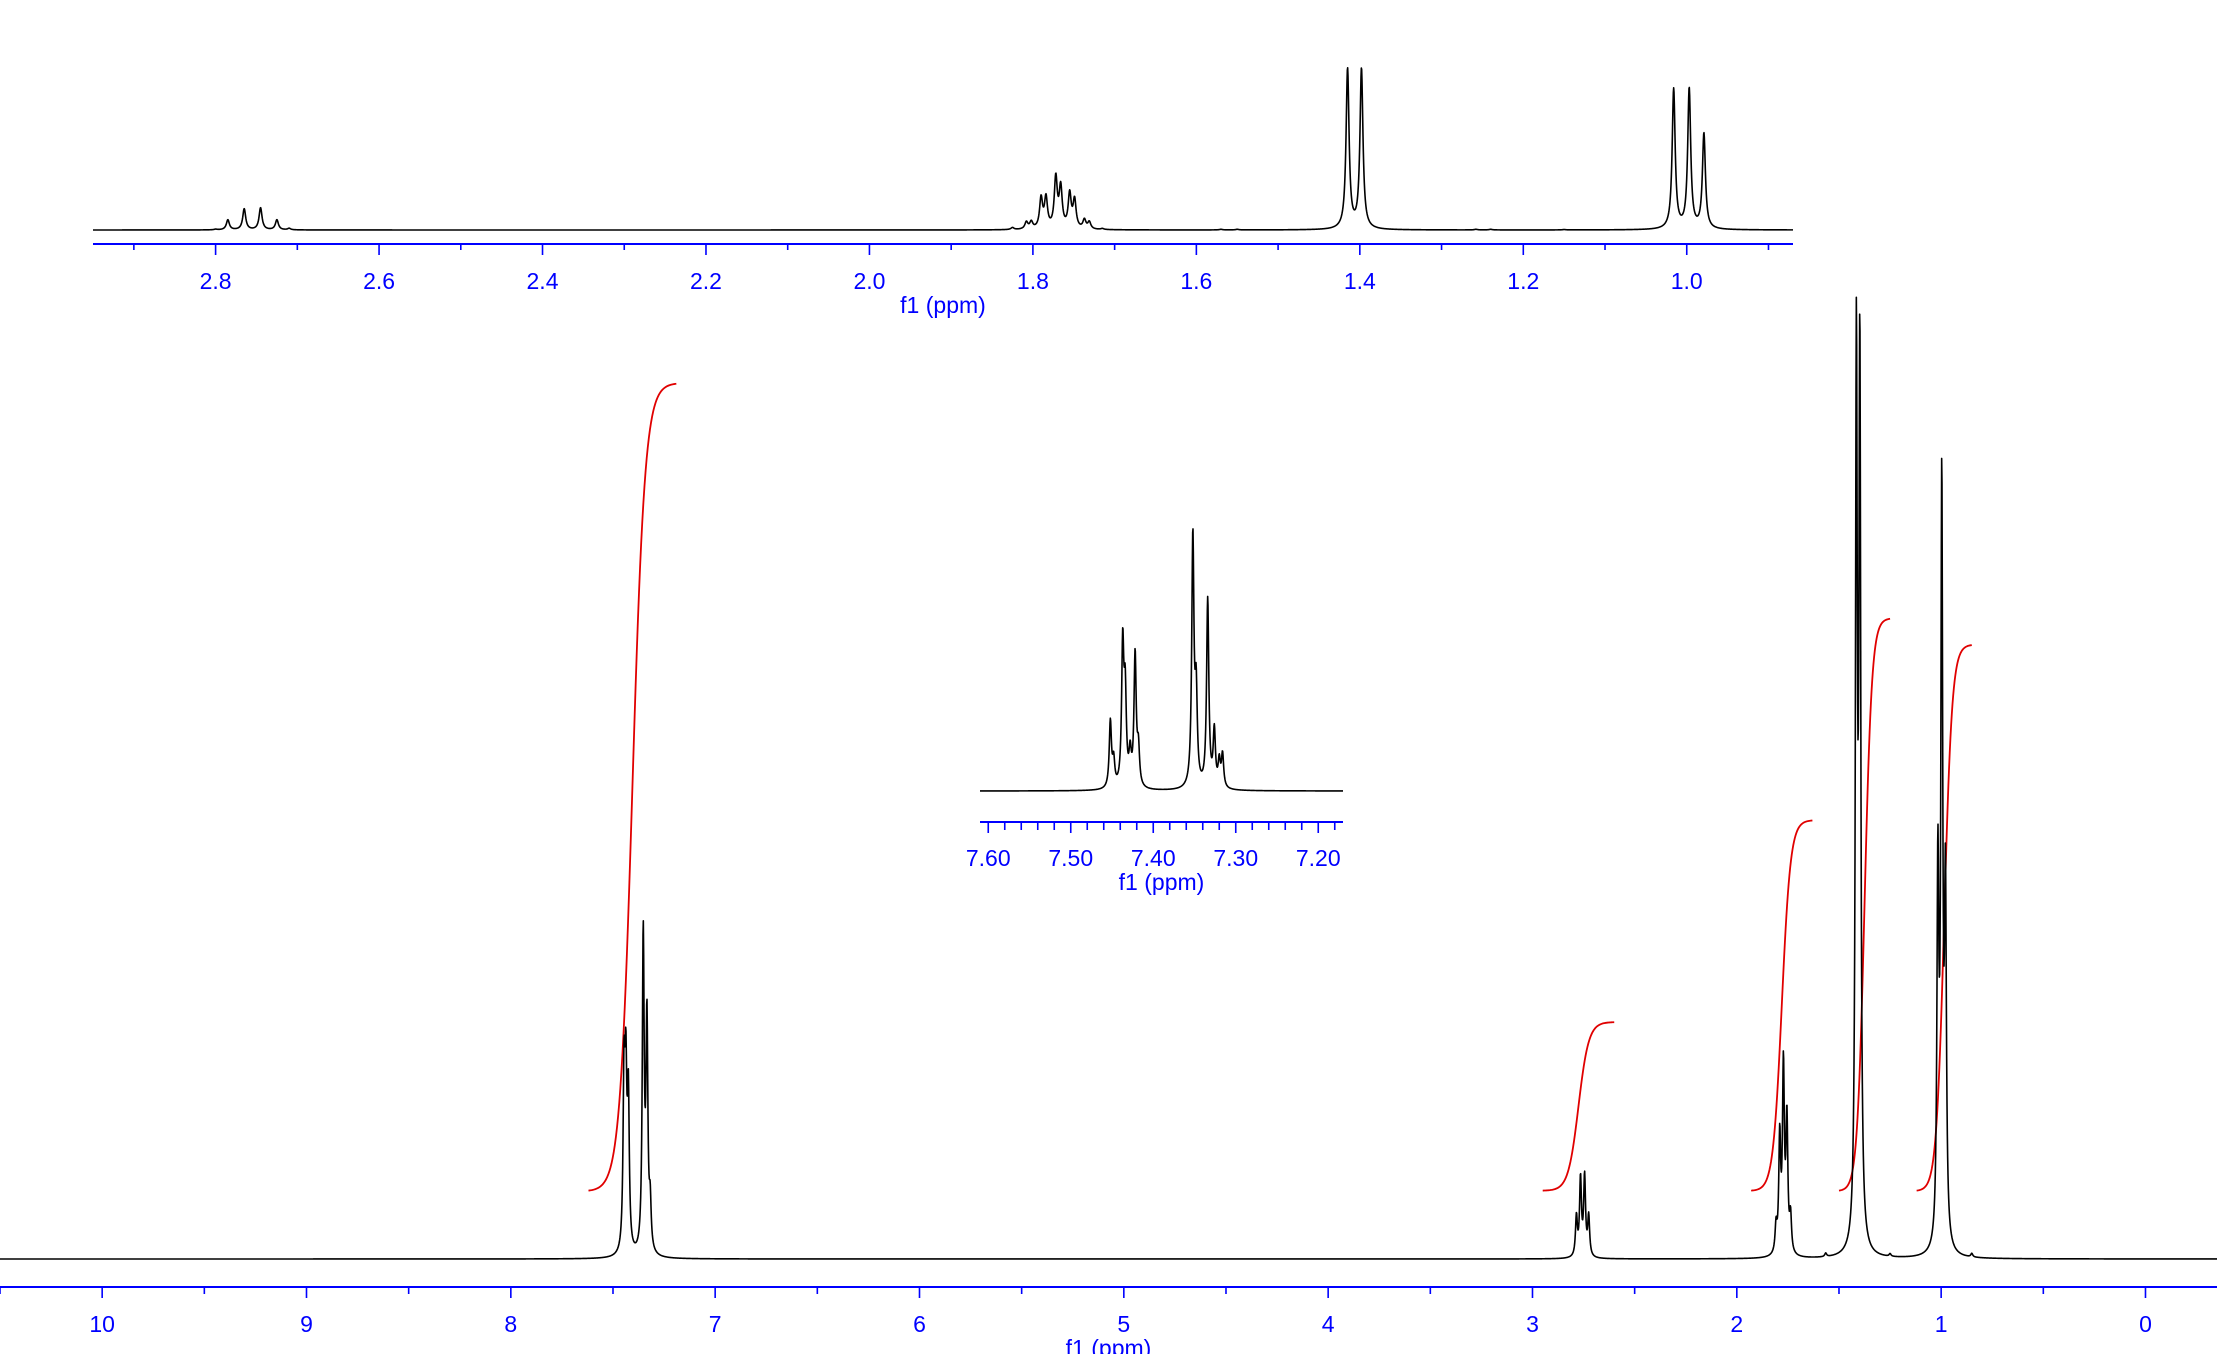  I want to click on top-tick-label: 1.0, so click(1687, 281).